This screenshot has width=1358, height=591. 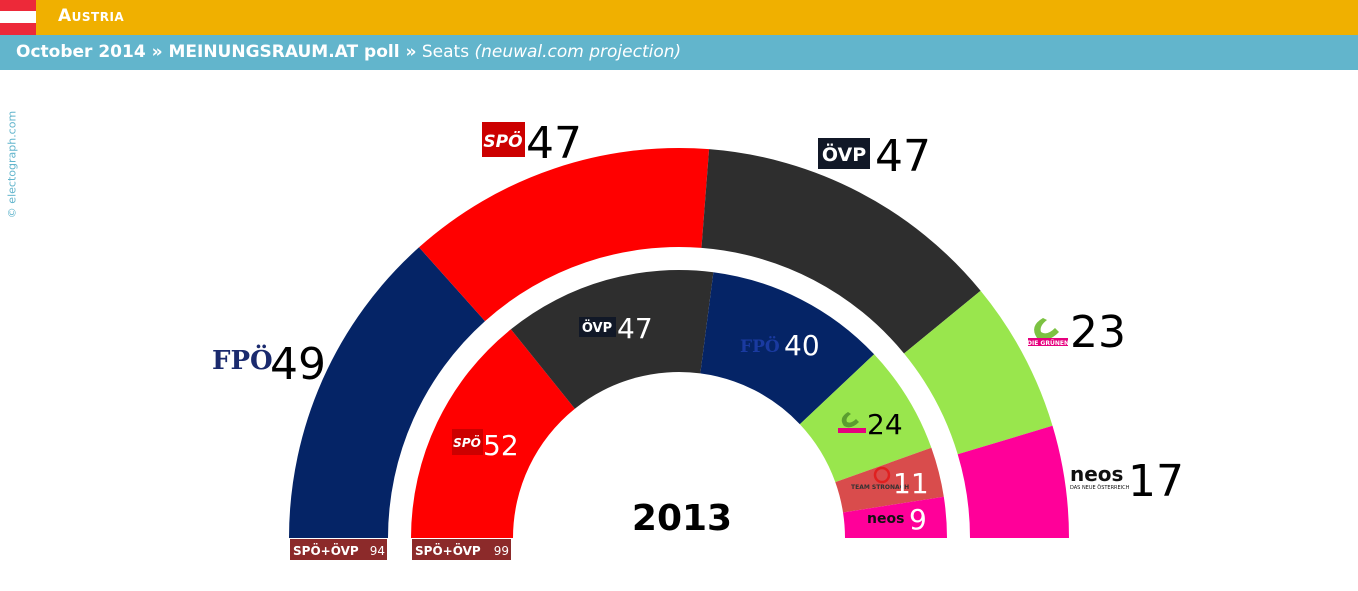 I want to click on neos-logo-sub: DAS NEUE ÖSTERREICH, so click(x=1100, y=487).